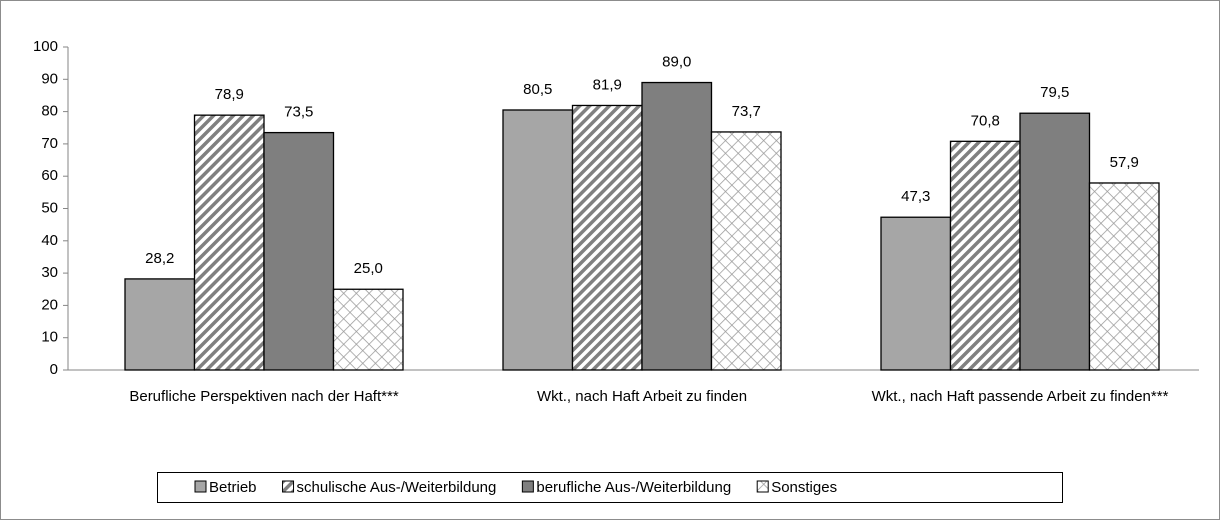 This screenshot has height=526, width=1221. Describe the element at coordinates (607, 84) in the screenshot. I see `value-label: 81,9` at that location.